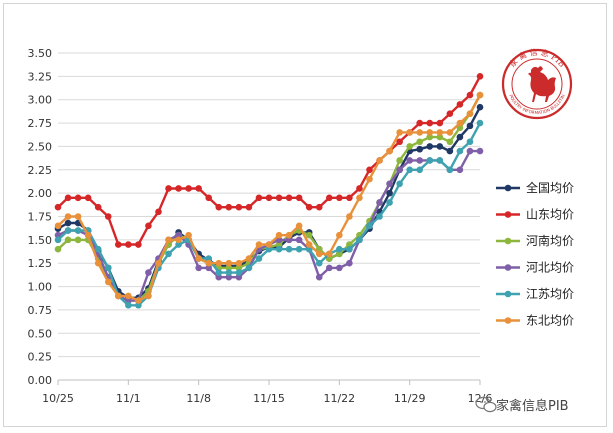 This screenshot has width=613, height=433. Describe the element at coordinates (40, 240) in the screenshot. I see `y-tick-label: 1.50` at that location.